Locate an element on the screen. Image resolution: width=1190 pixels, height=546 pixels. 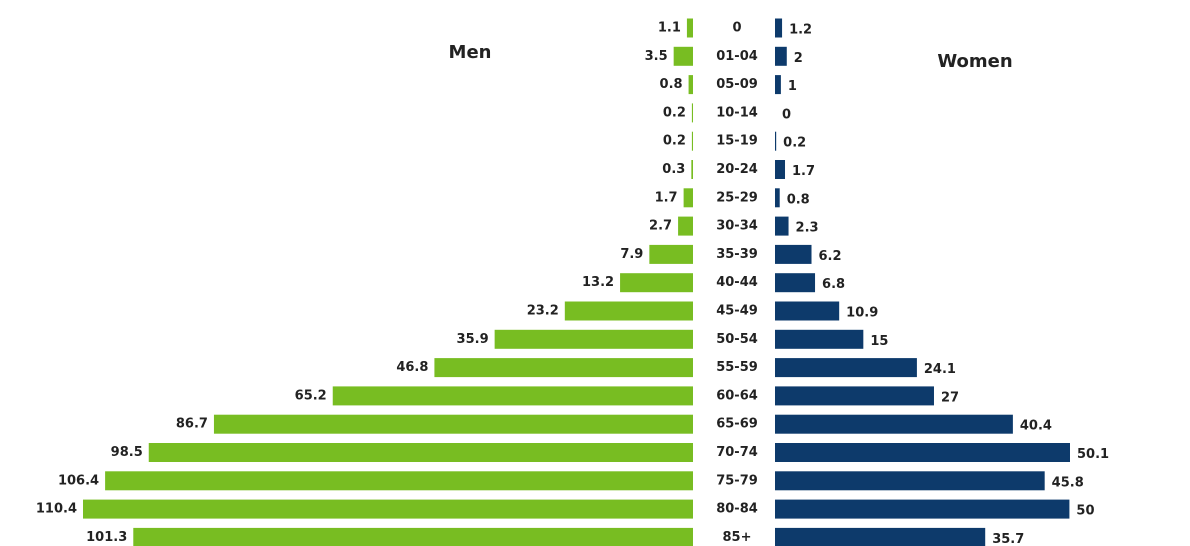
category-label: 60-64 is located at coordinates (737, 395).